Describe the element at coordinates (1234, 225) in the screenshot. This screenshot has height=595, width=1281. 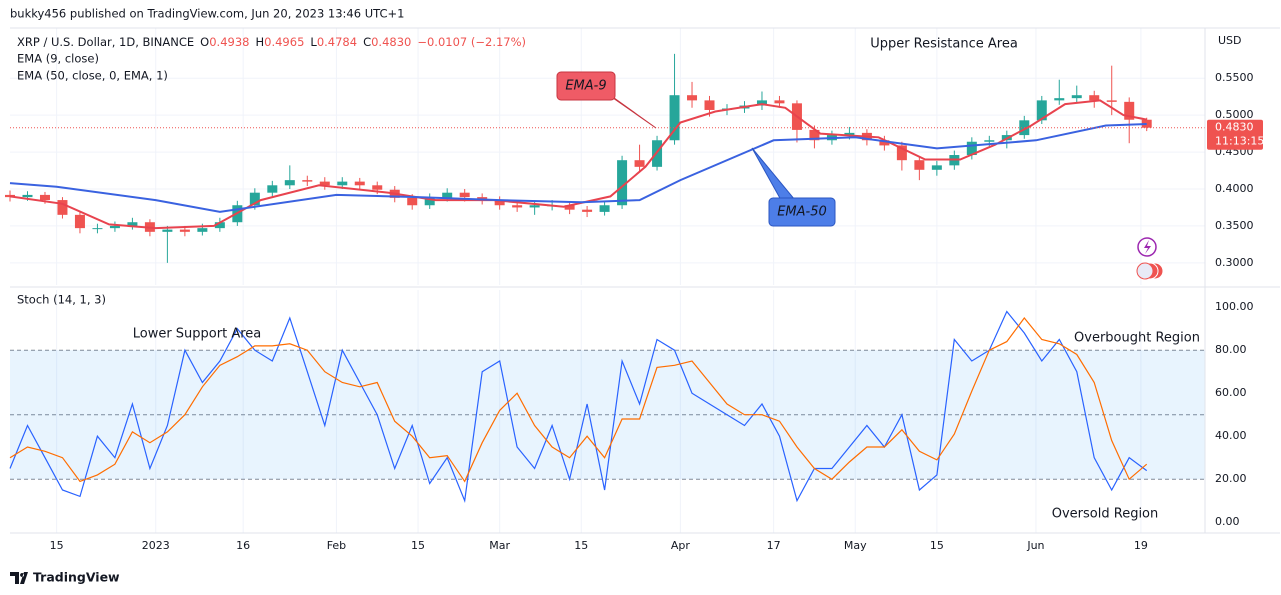
I see `y-tick-label: 0.3500` at that location.